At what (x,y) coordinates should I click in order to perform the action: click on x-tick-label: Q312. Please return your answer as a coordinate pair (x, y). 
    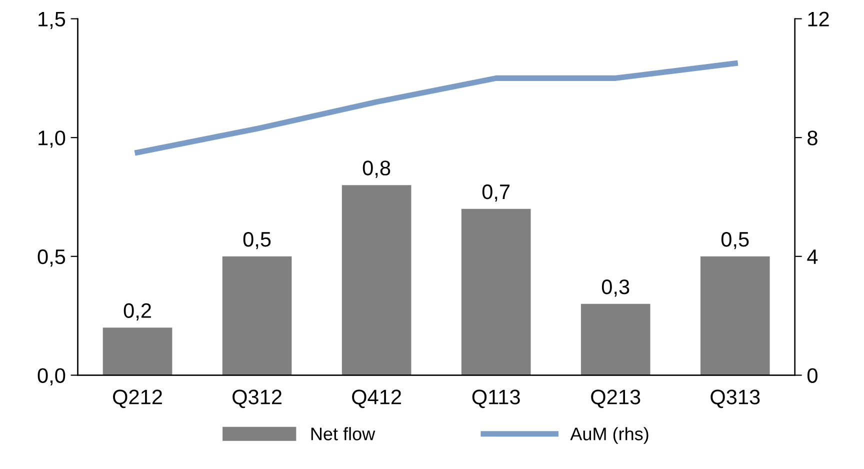
    Looking at the image, I should click on (257, 399).